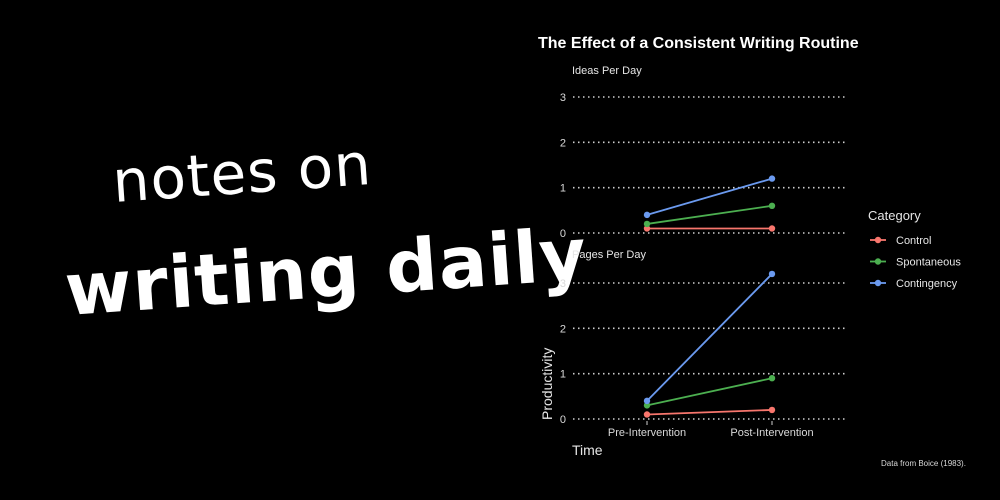 This screenshot has height=500, width=1000. What do you see at coordinates (647, 433) in the screenshot?
I see `x-tick-label: Pre-Intervention` at bounding box center [647, 433].